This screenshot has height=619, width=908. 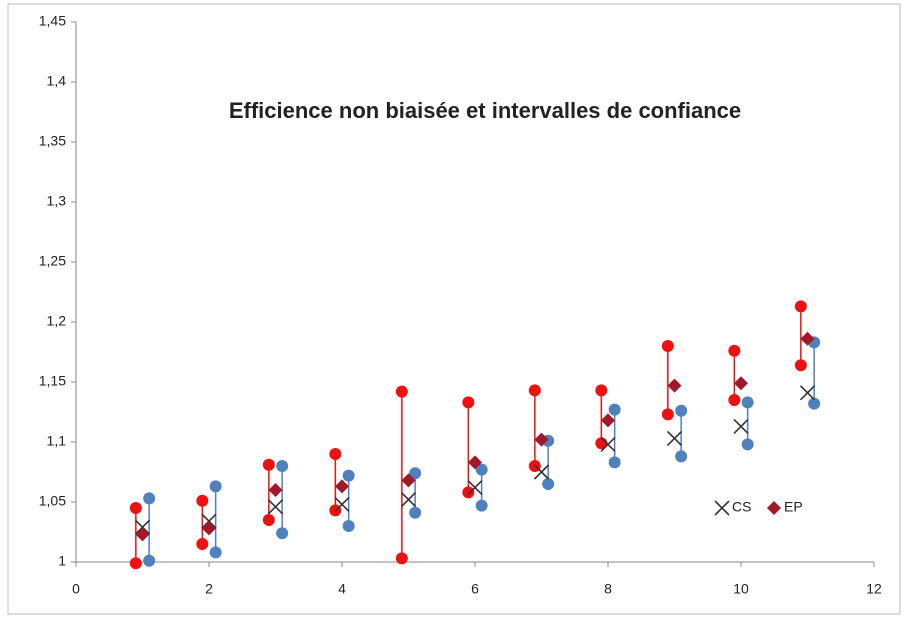 I want to click on x-tick-label: 2, so click(x=209, y=589).